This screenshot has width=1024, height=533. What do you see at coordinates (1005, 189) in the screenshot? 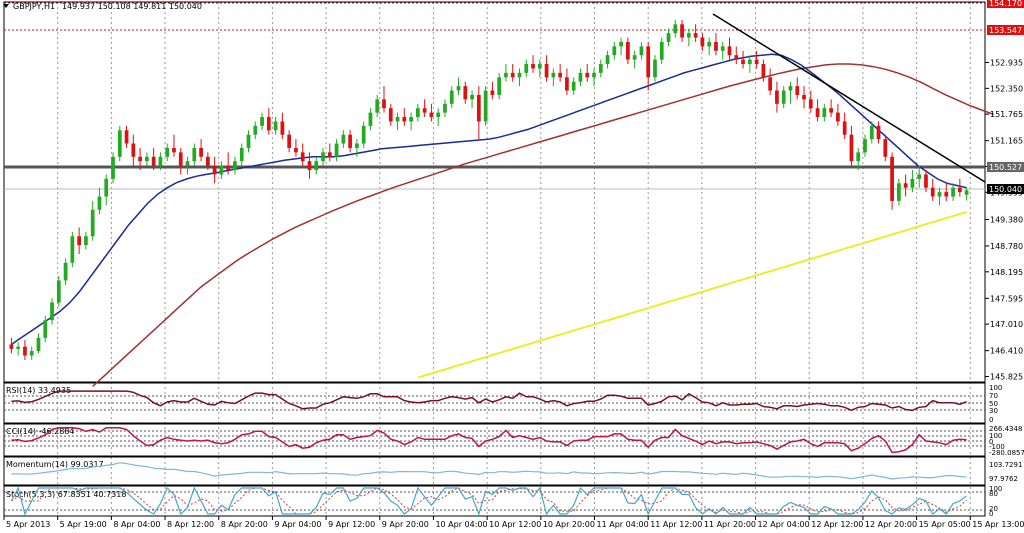
I see `current-price-tag-bg` at bounding box center [1005, 189].